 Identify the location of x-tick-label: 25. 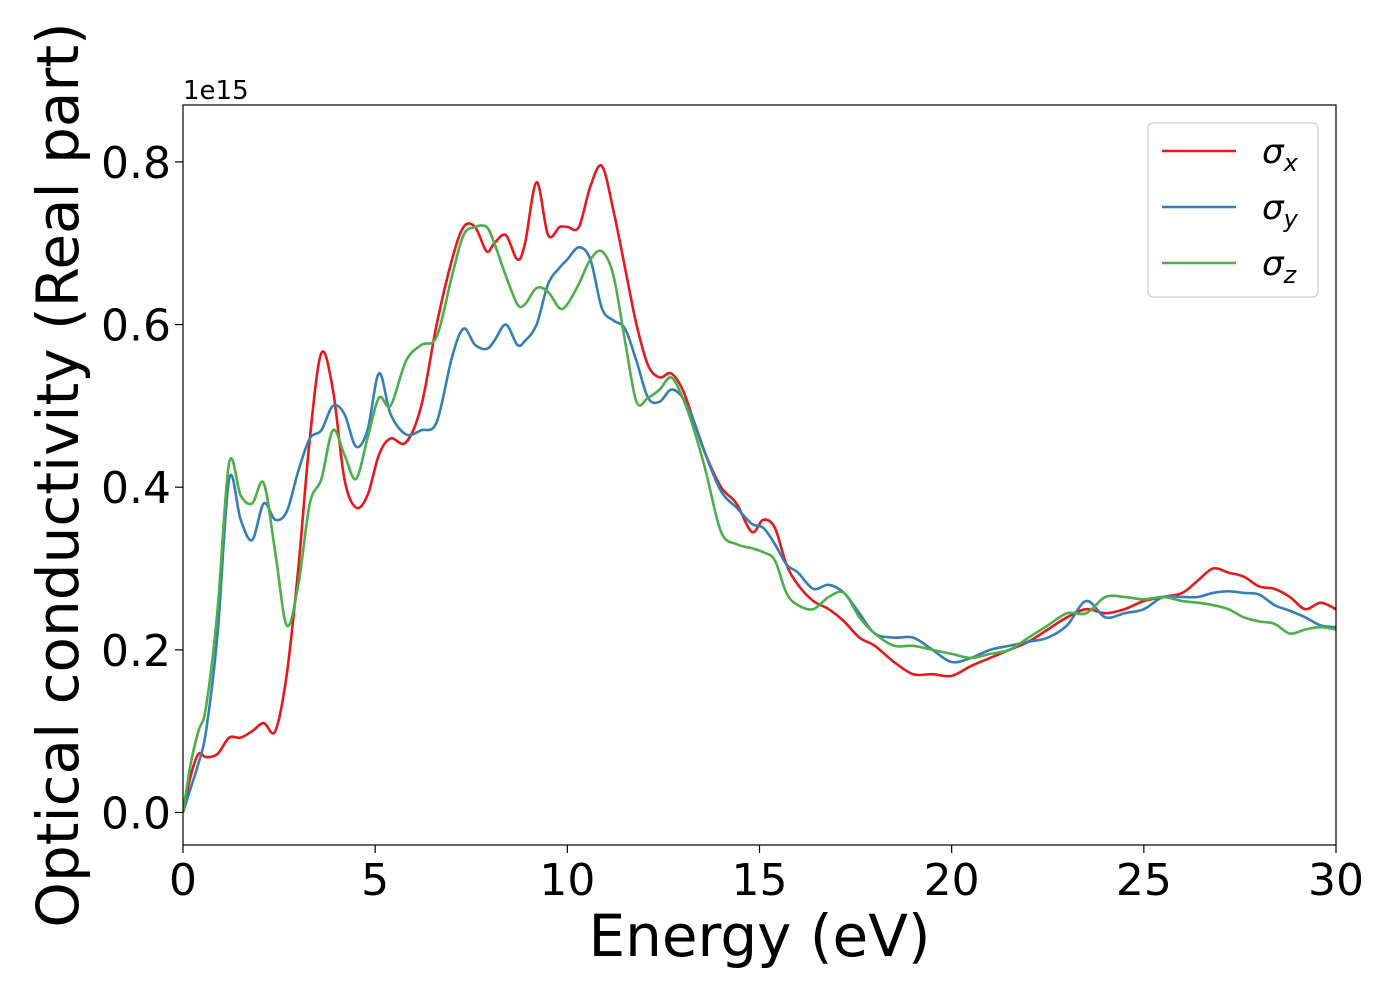
(1144, 880).